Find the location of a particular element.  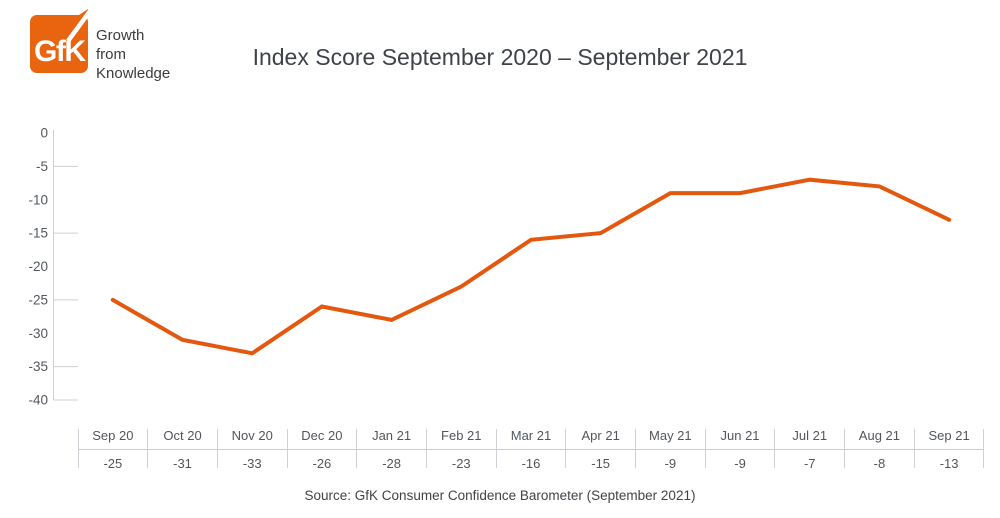

table-month-label: Aug 21 is located at coordinates (879, 438).